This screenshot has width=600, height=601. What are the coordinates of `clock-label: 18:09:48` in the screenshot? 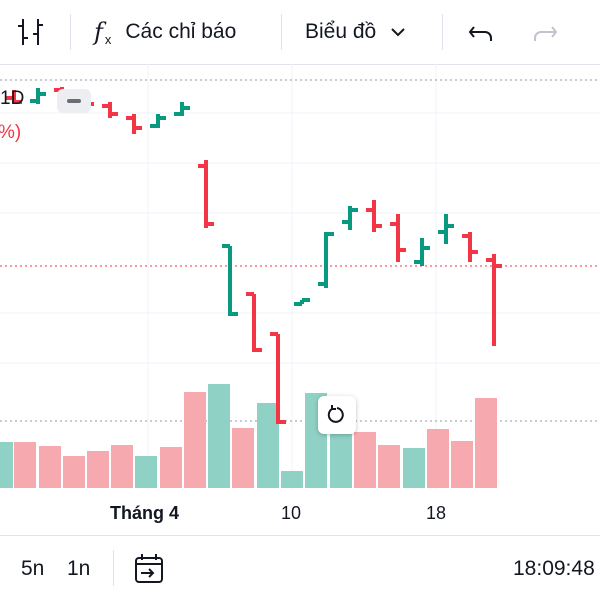 It's located at (554, 568).